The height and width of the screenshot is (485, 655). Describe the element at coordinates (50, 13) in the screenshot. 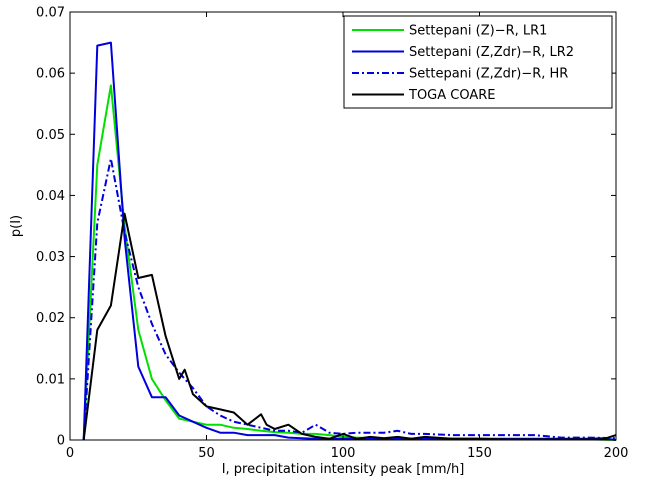

I see `y-tick-label: 0.07` at that location.